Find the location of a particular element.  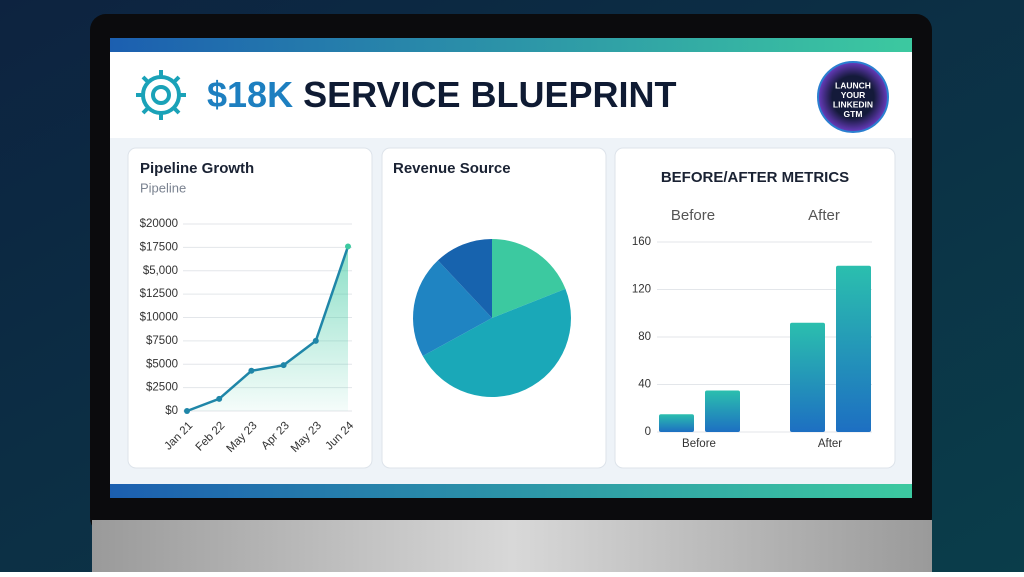

x-tick-label: After is located at coordinates (830, 444).